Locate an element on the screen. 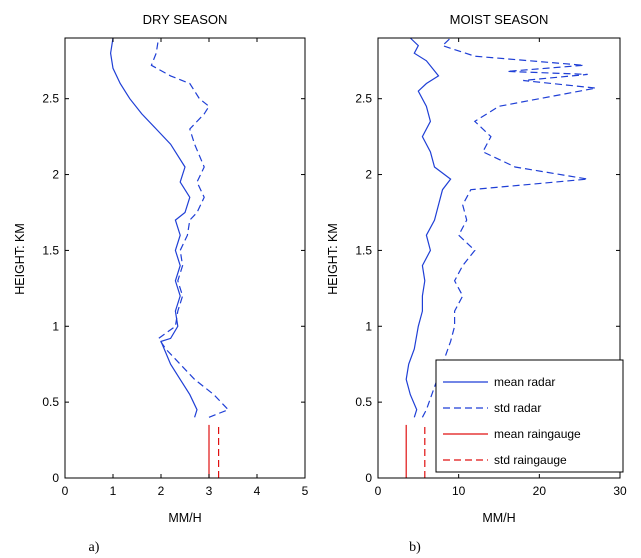 The height and width of the screenshot is (558, 641). series-line-mean-radar-moist is located at coordinates (428, 227).